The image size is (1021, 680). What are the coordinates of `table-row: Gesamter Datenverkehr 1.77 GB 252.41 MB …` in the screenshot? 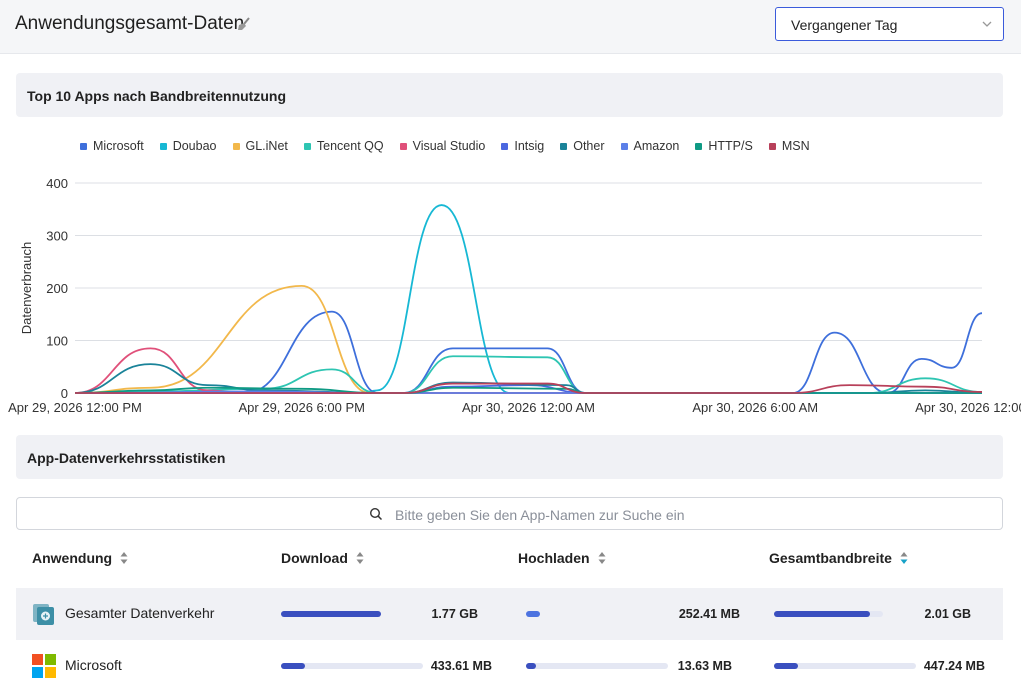 It's located at (509, 614).